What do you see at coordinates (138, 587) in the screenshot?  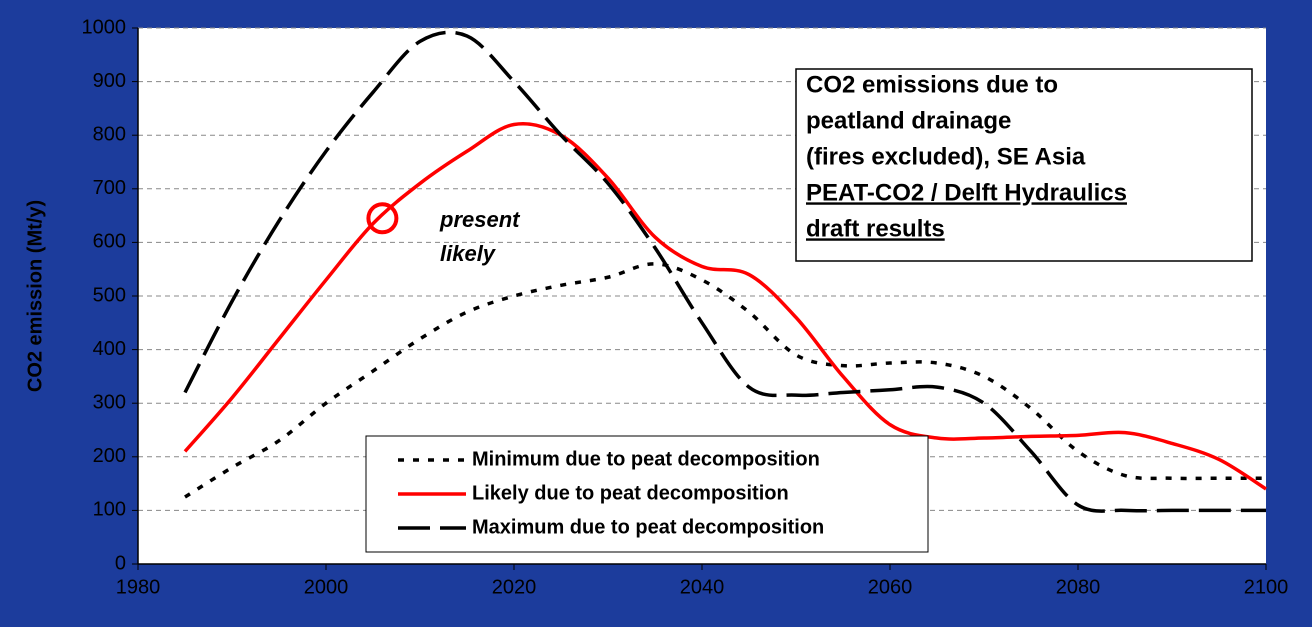 I see `x-tick-label: 1980` at bounding box center [138, 587].